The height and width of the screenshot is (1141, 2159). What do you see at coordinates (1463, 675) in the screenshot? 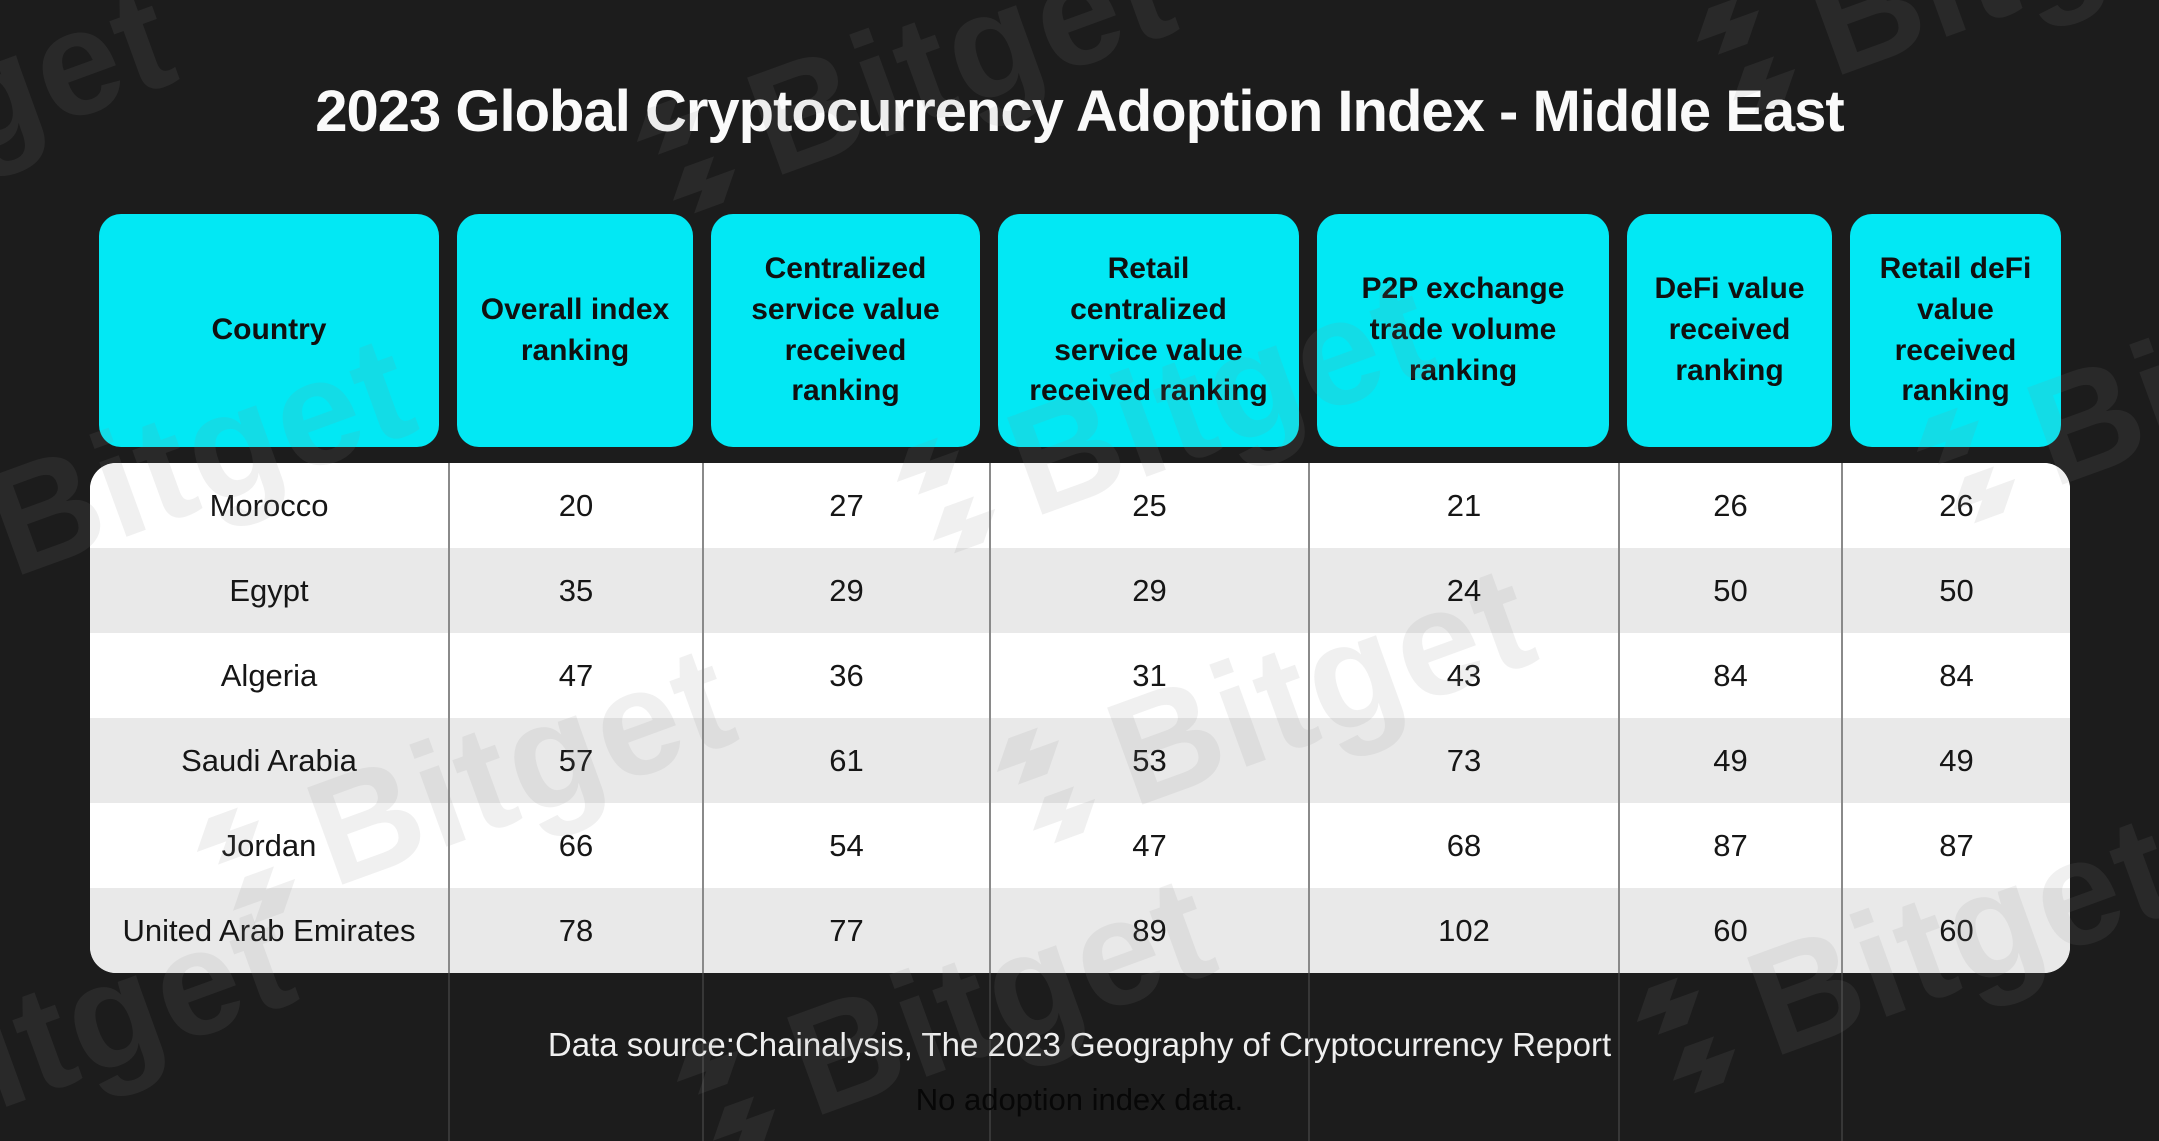
I see `cell-value: 43` at bounding box center [1463, 675].